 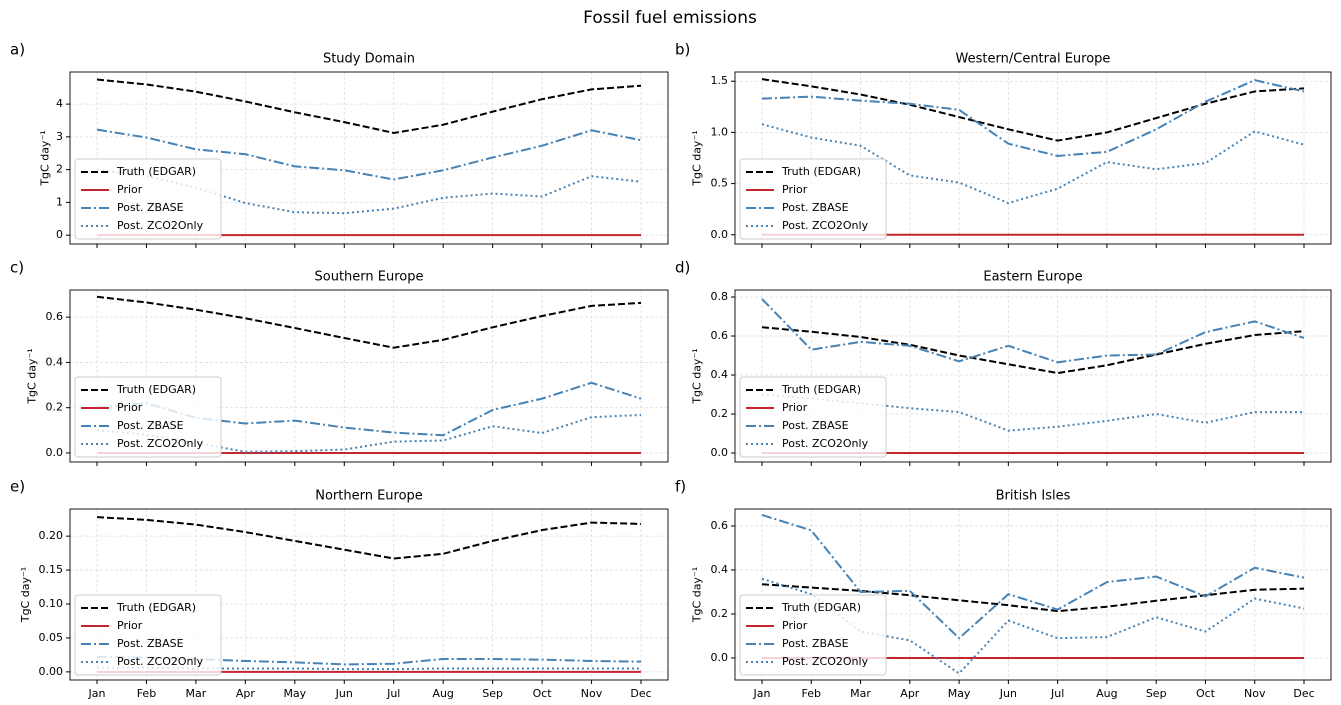 What do you see at coordinates (17, 268) in the screenshot?
I see `panel-label: c)` at bounding box center [17, 268].